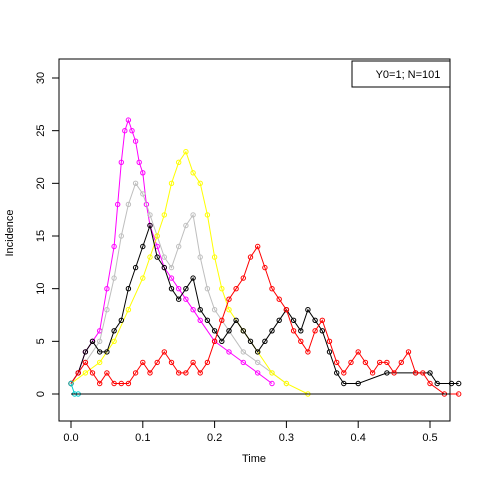 This screenshot has height=480, width=480. What do you see at coordinates (41, 289) in the screenshot?
I see `y-tick-label: 10` at bounding box center [41, 289].